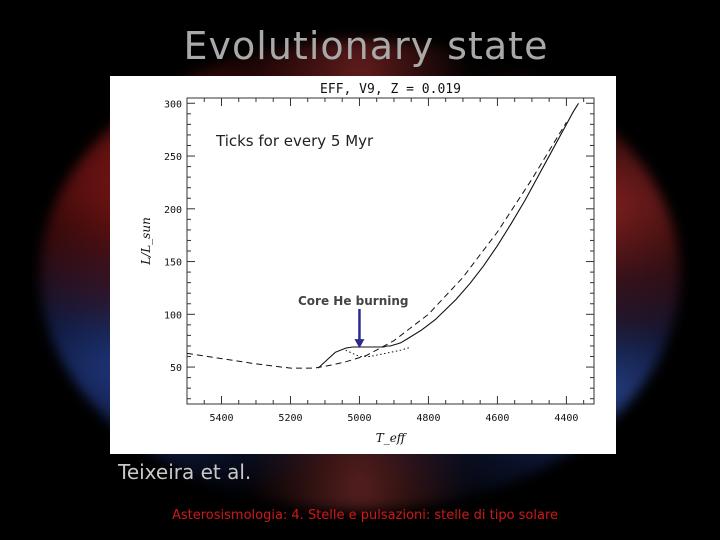 Image resolution: width=720 pixels, height=540 pixels. Describe the element at coordinates (173, 157) in the screenshot. I see `y-tick-label: 250` at that location.